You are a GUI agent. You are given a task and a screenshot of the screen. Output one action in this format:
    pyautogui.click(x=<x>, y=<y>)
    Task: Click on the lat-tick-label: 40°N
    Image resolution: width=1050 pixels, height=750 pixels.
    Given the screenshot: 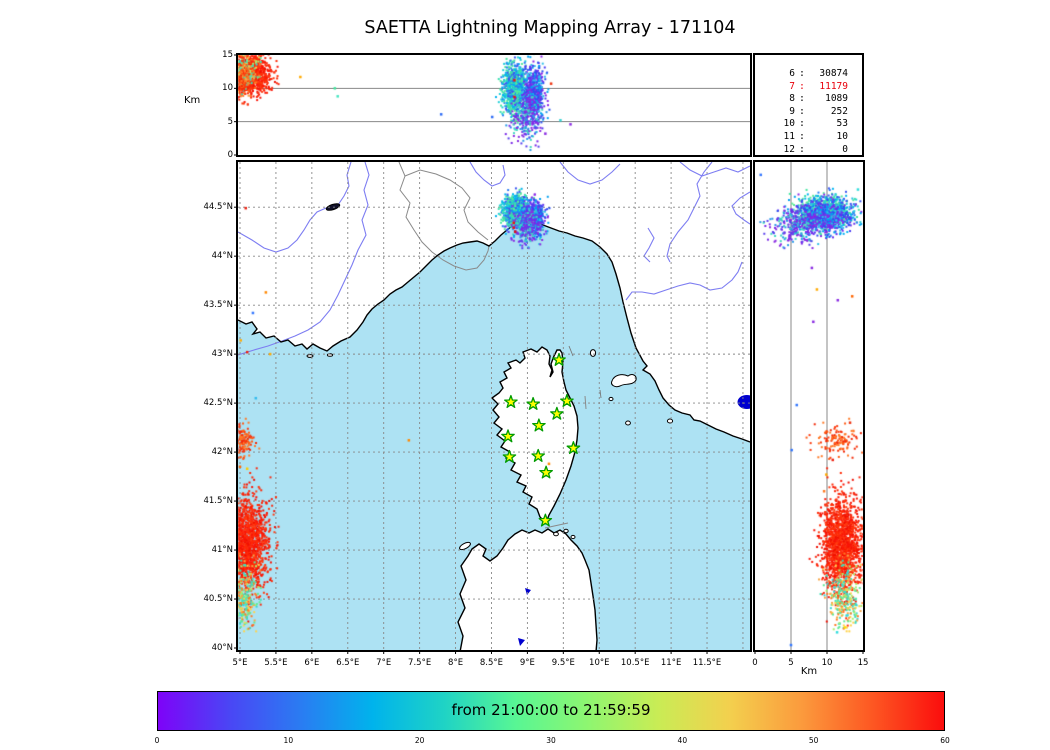 What is the action you would take?
    pyautogui.click(x=222, y=648)
    